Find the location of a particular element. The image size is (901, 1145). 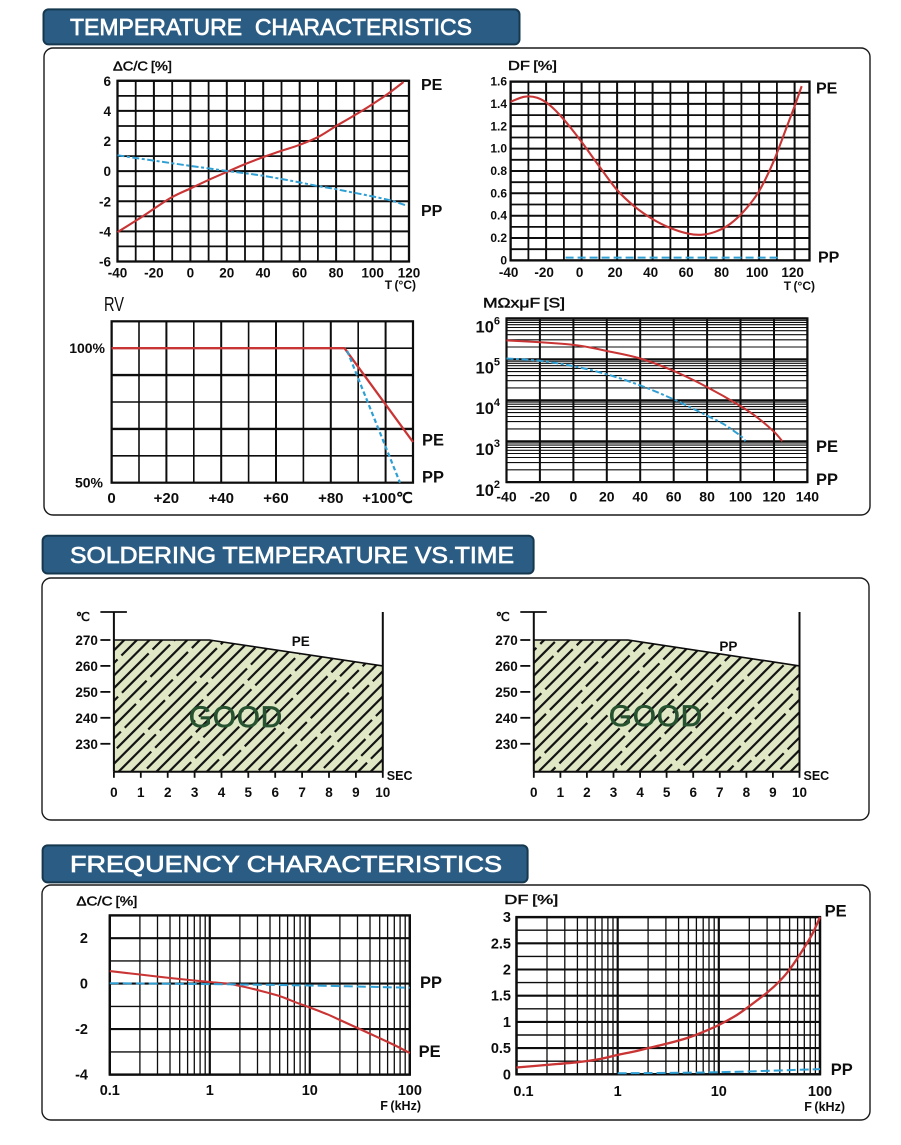

svg-text: 9 is located at coordinates (356, 792).